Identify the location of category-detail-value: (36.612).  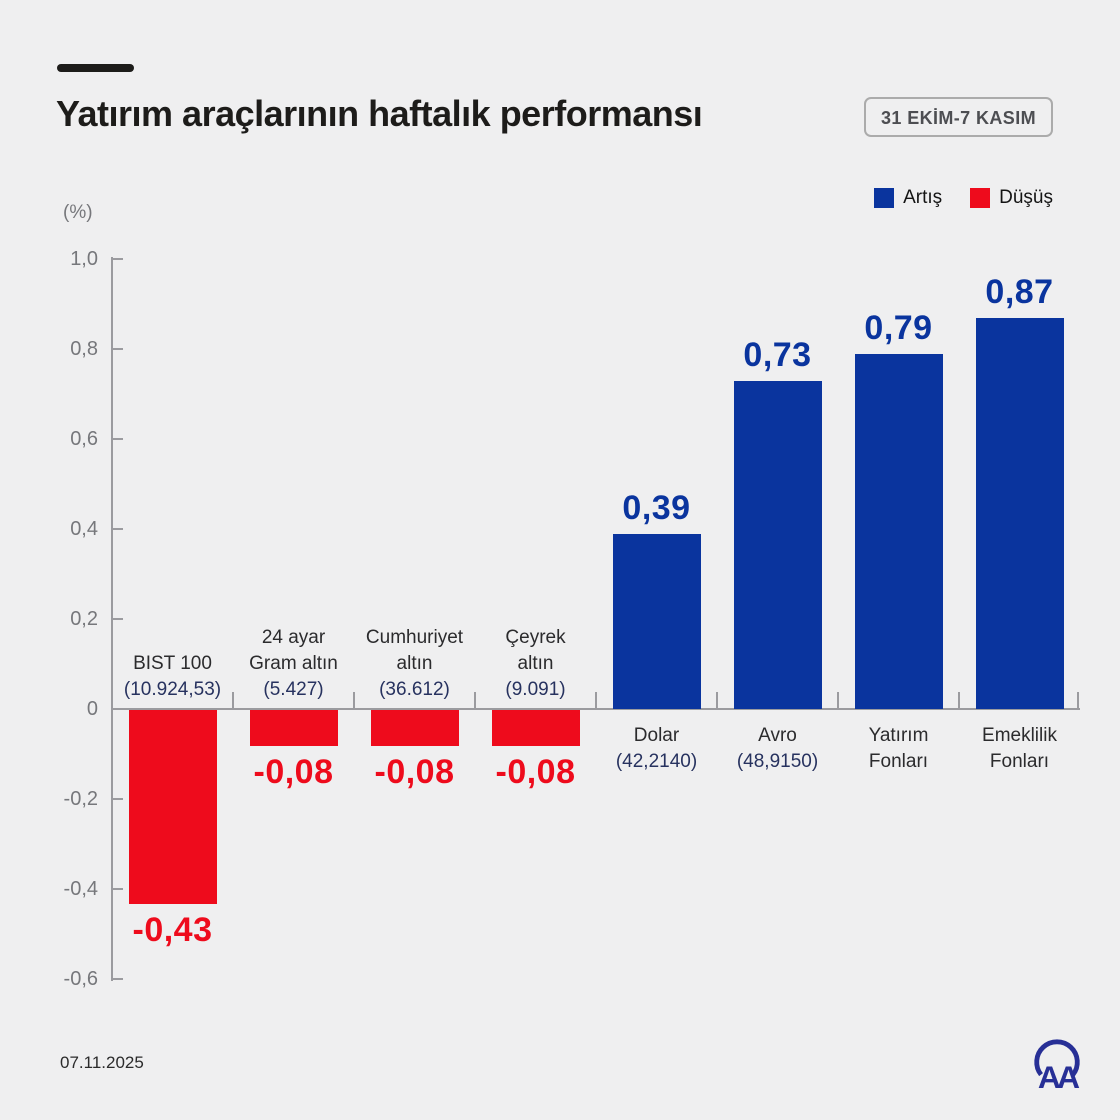
(414, 689).